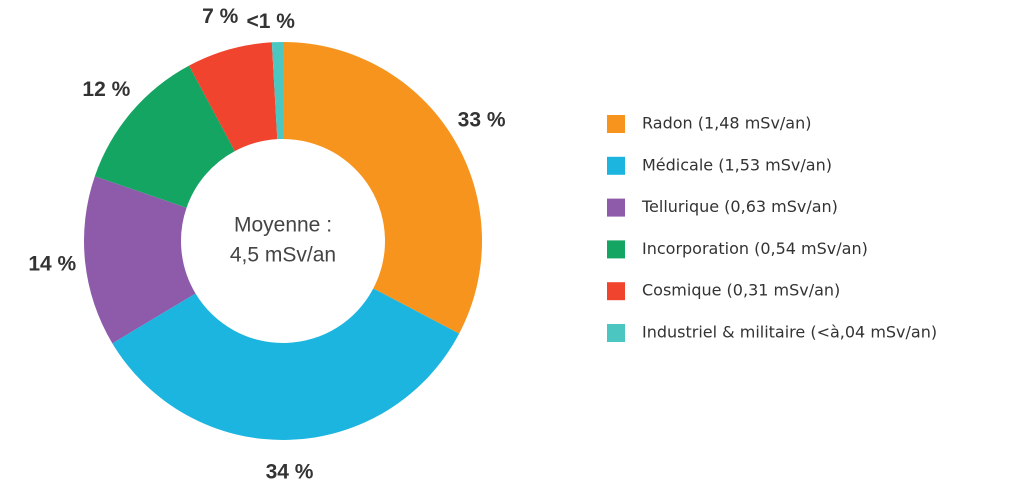 This screenshot has height=489, width=1024. What do you see at coordinates (739, 206) in the screenshot?
I see `legend-label: Tellurique (0,63 mSv/an)` at bounding box center [739, 206].